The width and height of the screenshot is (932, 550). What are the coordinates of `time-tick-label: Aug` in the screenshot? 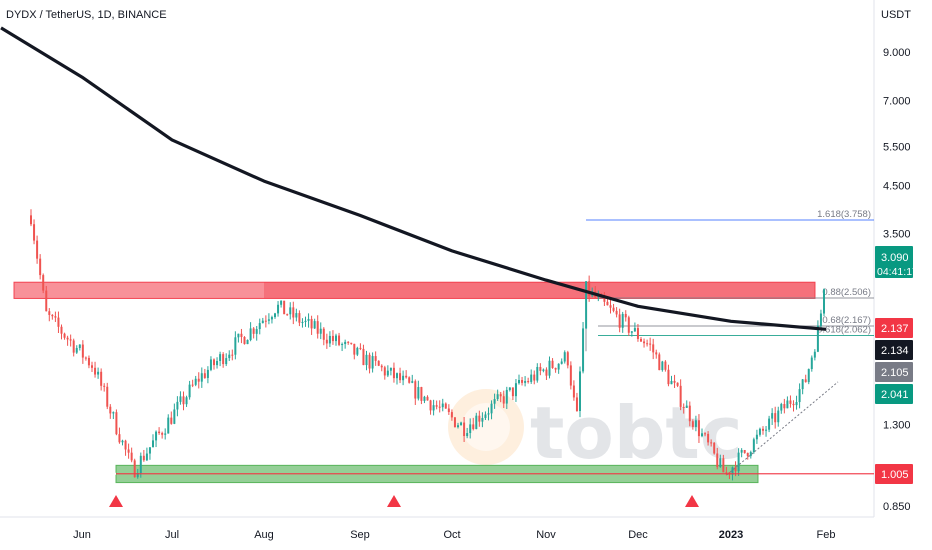 It's located at (264, 535).